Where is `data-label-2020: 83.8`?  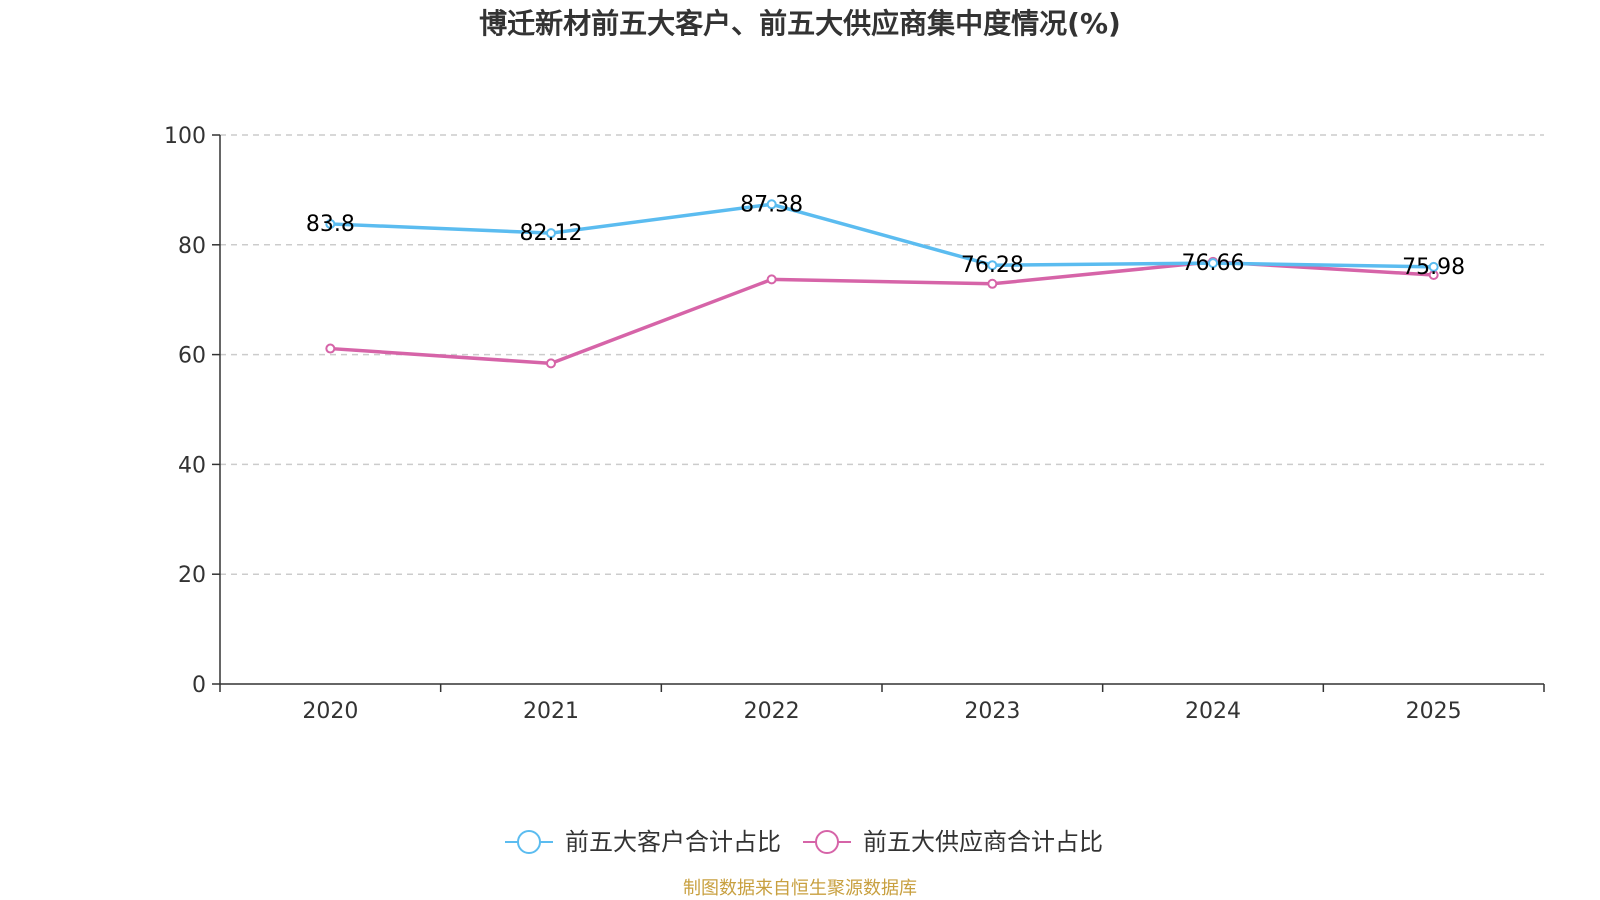
data-label-2020: 83.8 is located at coordinates (330, 224).